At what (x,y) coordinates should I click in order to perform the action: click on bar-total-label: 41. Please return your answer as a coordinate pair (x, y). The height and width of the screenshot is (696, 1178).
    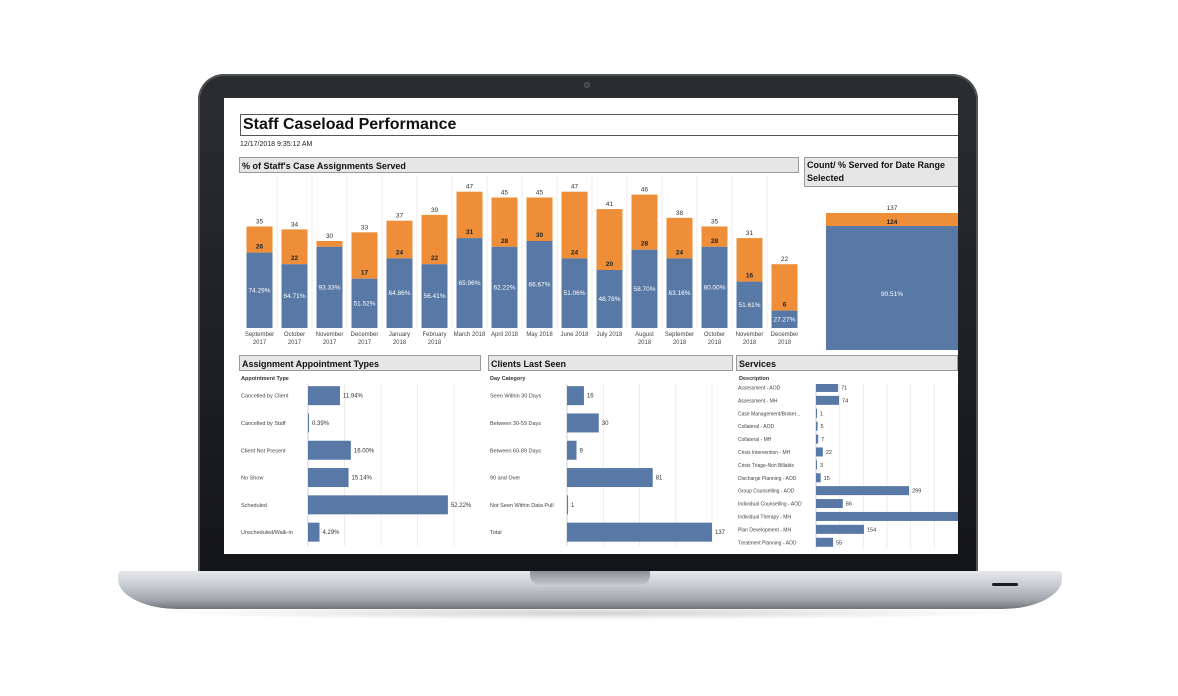
    Looking at the image, I should click on (610, 204).